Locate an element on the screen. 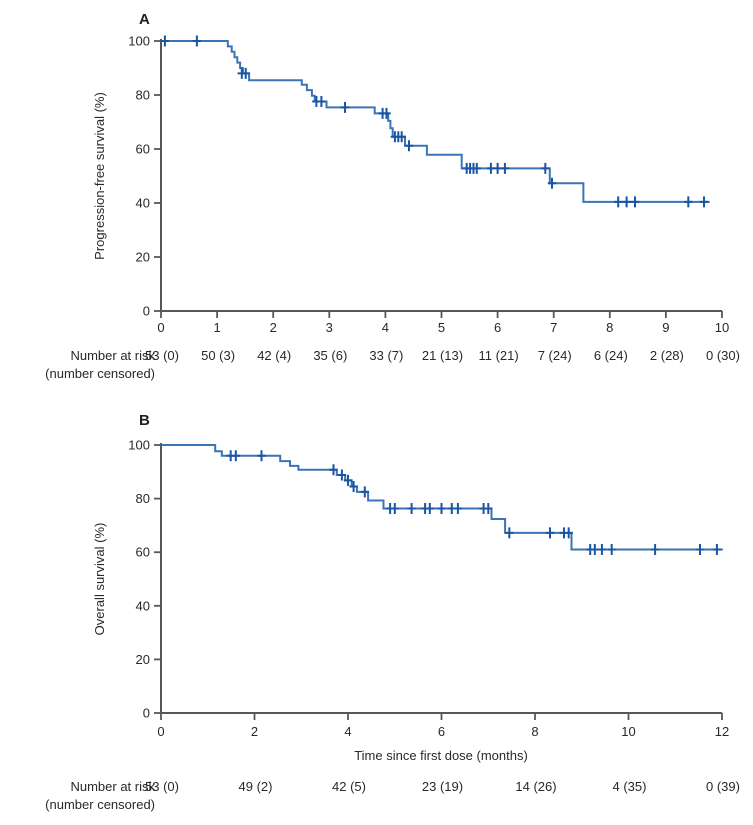 Image resolution: width=753 pixels, height=825 pixels. risk-value: 23 (19) is located at coordinates (442, 786).